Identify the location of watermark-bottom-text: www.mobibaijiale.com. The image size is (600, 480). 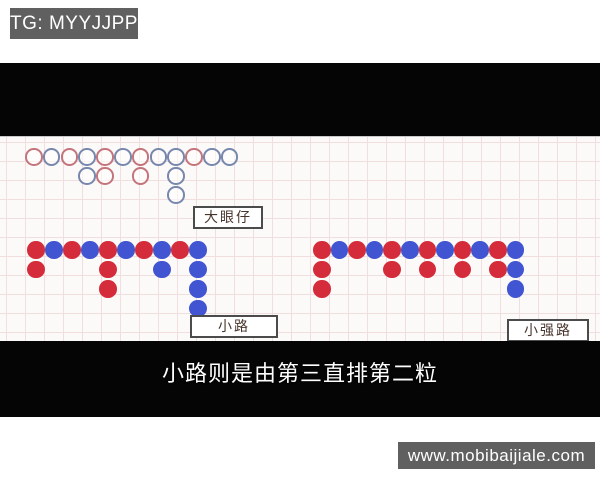
(496, 455).